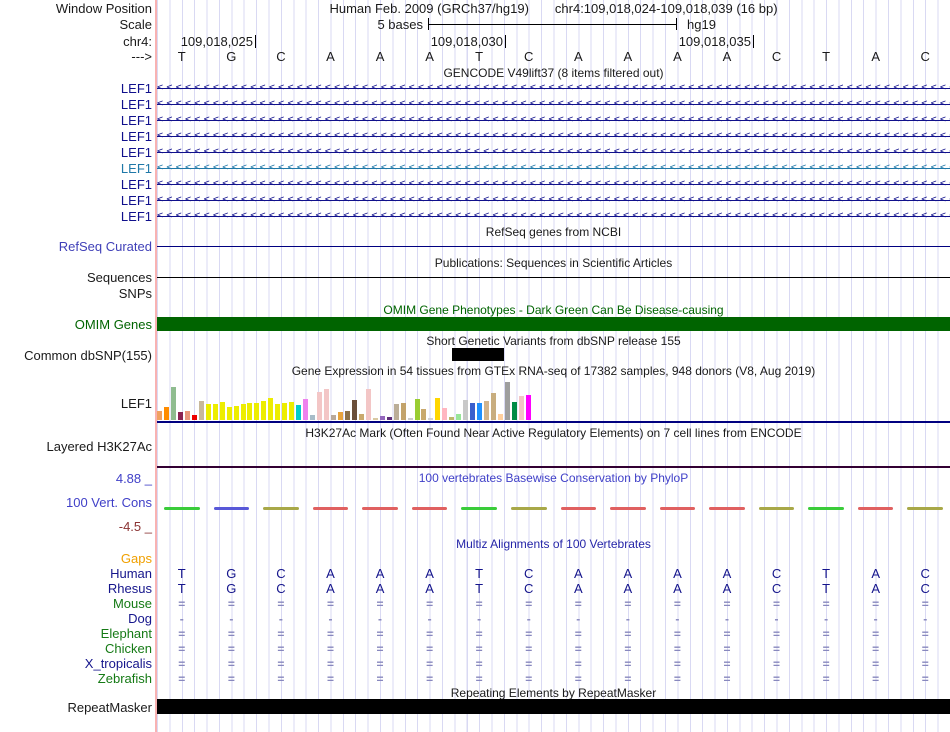 This screenshot has height=732, width=950. Describe the element at coordinates (124, 678) in the screenshot. I see `species-label: Zebrafish` at that location.